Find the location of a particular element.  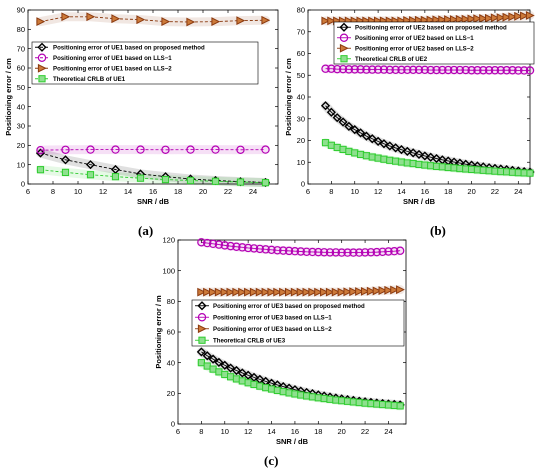

y-tick-label: 120 is located at coordinates (168, 240).